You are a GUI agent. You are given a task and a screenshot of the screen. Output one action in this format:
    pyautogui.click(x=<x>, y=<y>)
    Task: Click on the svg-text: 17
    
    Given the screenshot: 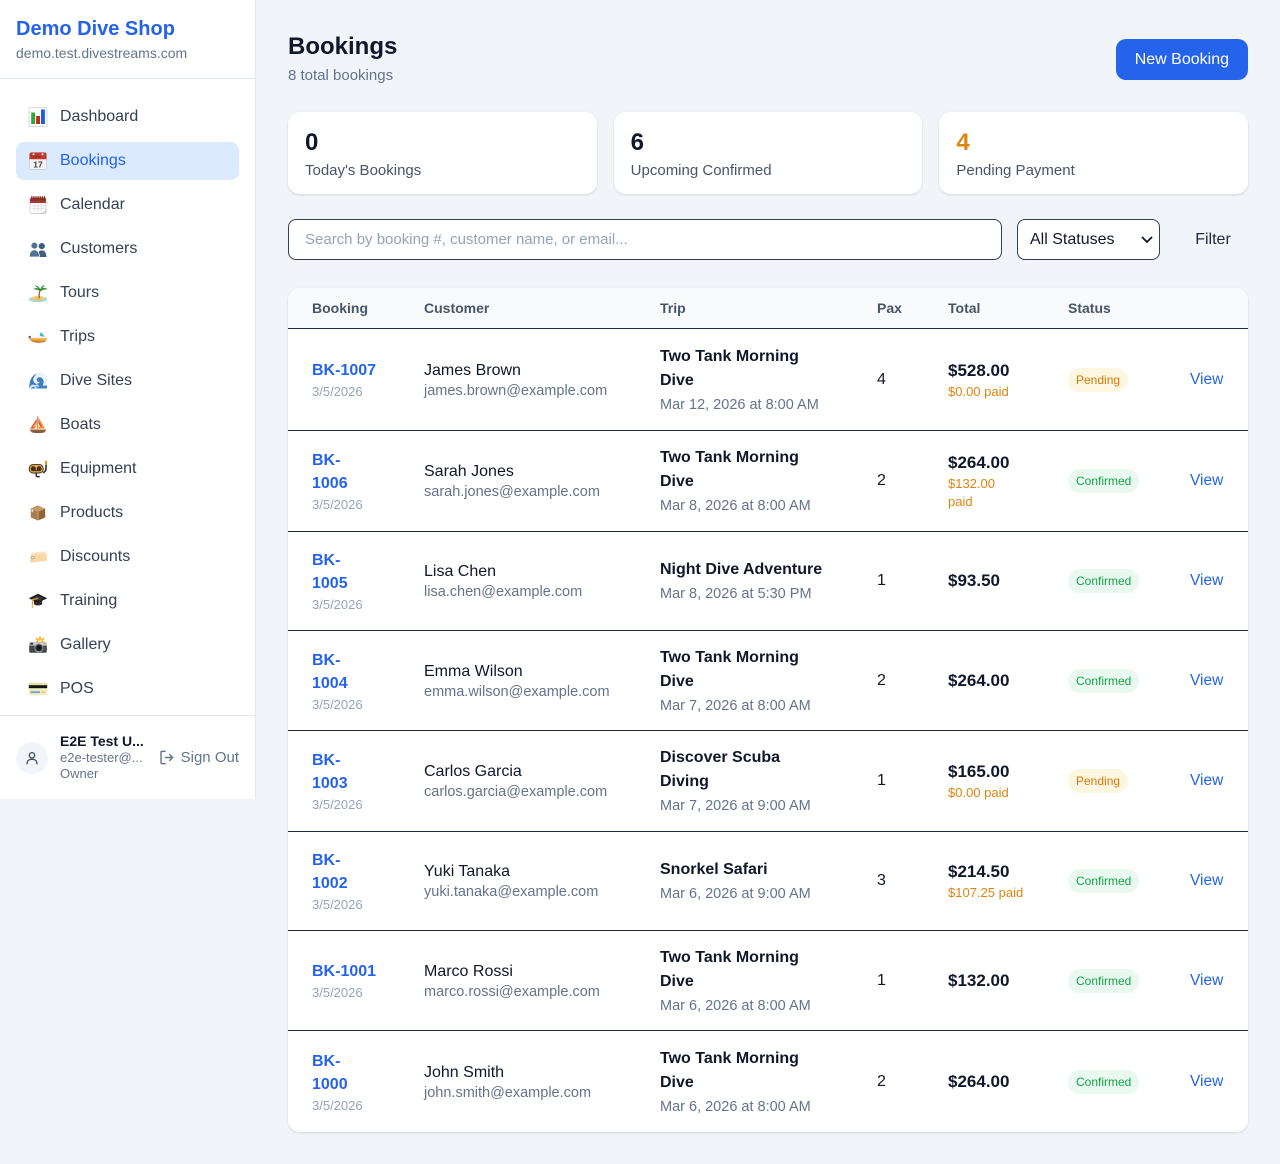 What is the action you would take?
    pyautogui.click(x=38, y=164)
    